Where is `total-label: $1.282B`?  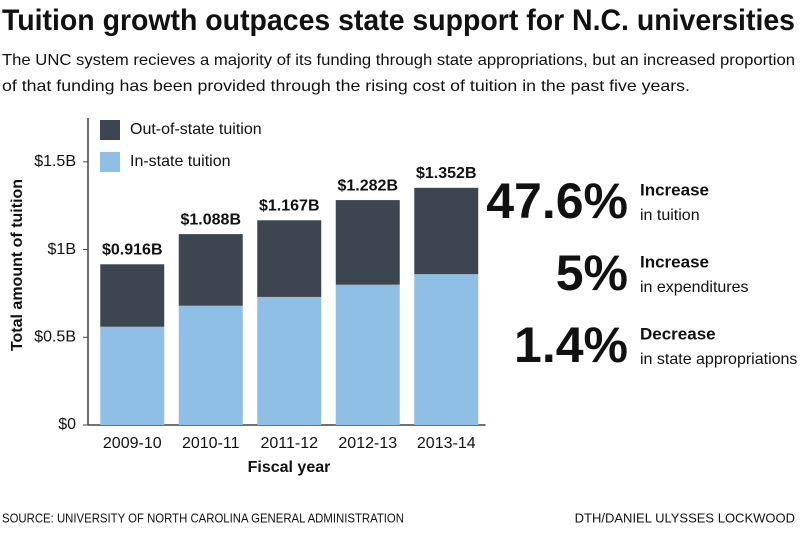
total-label: $1.282B is located at coordinates (368, 185).